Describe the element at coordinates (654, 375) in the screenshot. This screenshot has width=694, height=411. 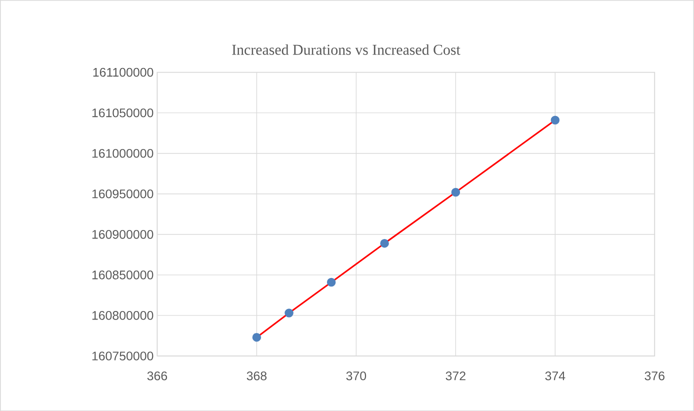
I see `x-tick-label: 376` at that location.